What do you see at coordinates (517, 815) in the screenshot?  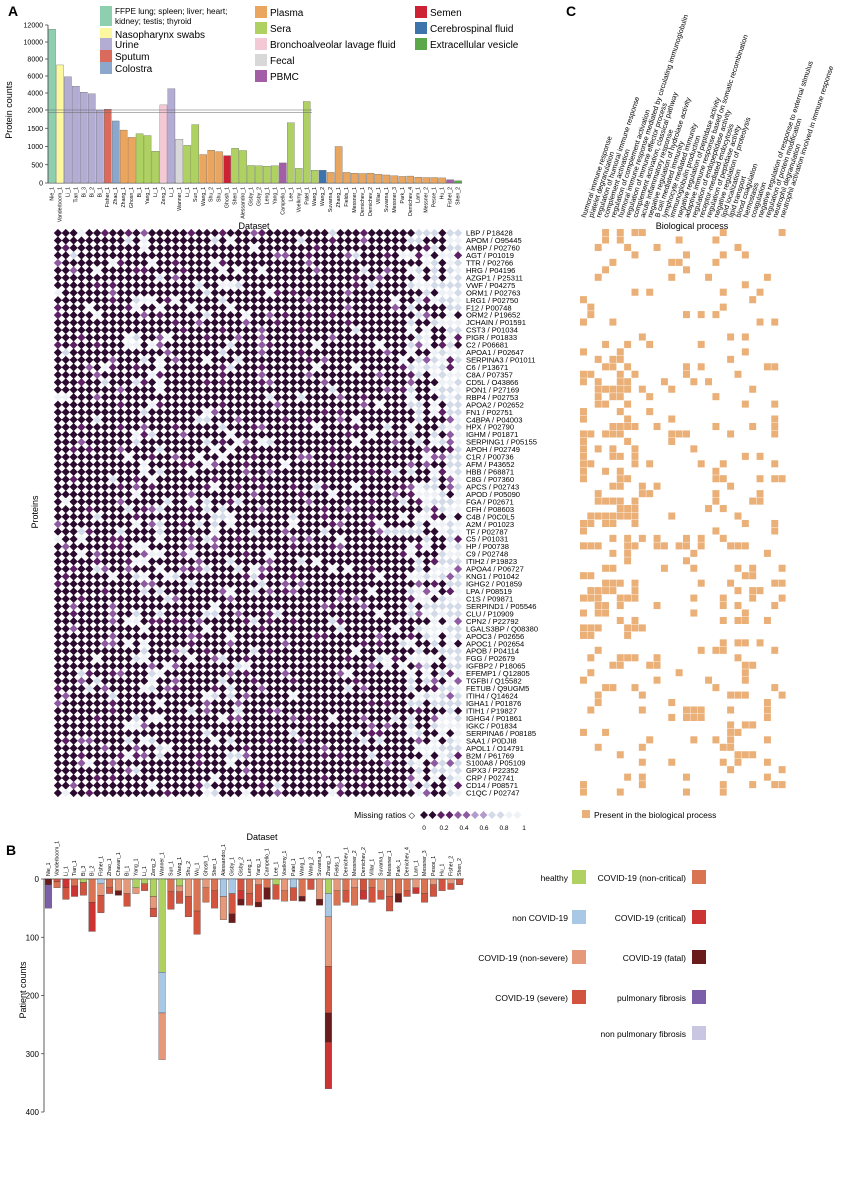 I see `legend-diamond` at bounding box center [517, 815].